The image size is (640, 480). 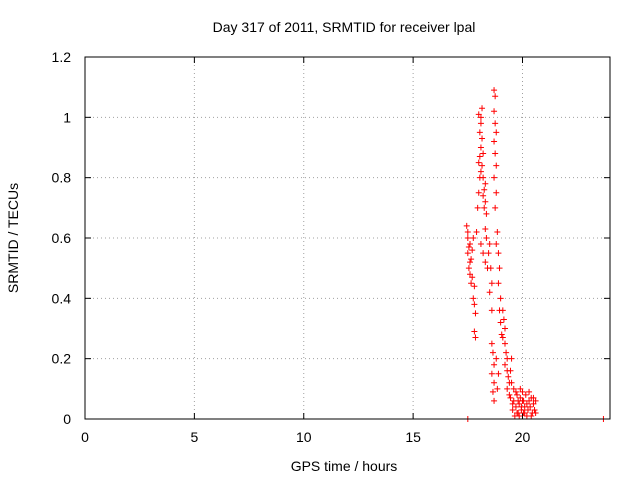 I want to click on x-tick-label: 0, so click(x=85, y=437).